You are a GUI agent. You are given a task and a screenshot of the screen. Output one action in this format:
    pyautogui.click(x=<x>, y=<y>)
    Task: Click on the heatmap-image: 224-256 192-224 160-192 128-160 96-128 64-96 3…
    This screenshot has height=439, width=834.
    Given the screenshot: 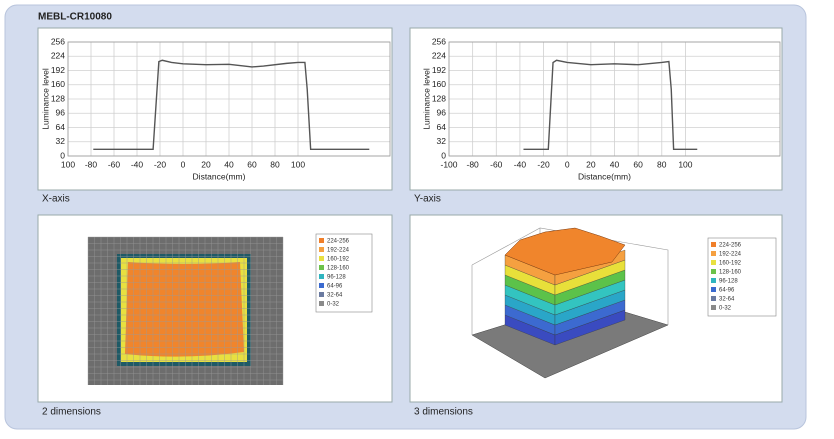 What is the action you would take?
    pyautogui.click(x=230, y=309)
    